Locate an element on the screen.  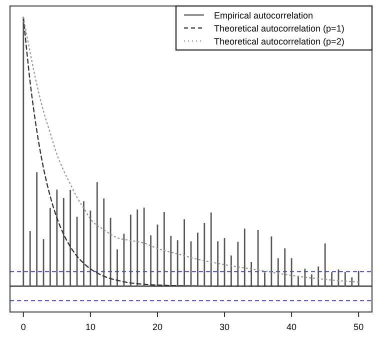
x-tick-label: 50 is located at coordinates (359, 327).